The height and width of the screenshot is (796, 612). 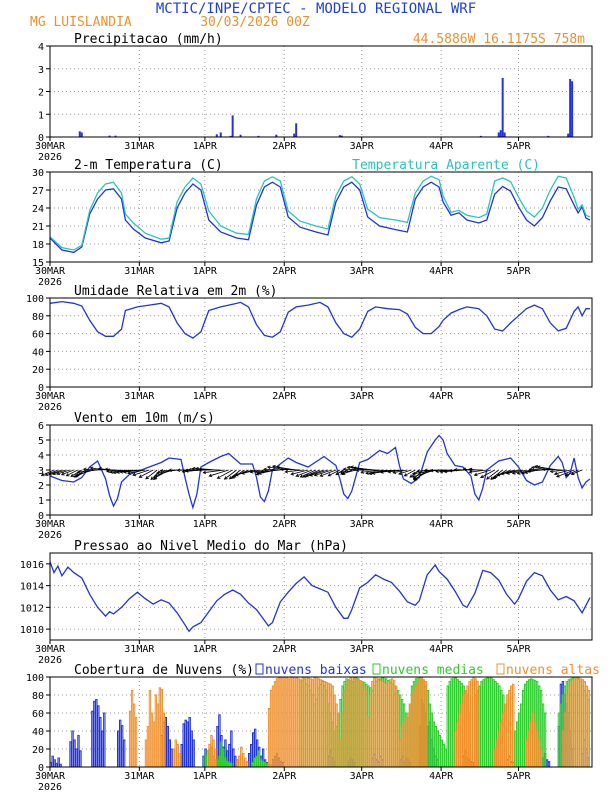 I want to click on pres-xtick-label: 4APR, so click(x=441, y=649).